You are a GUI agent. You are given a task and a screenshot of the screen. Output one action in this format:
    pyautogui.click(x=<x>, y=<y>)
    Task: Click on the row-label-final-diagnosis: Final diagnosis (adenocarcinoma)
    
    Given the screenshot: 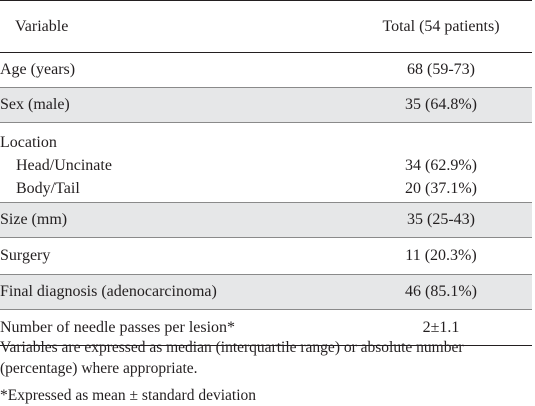 What is the action you would take?
    pyautogui.click(x=175, y=292)
    